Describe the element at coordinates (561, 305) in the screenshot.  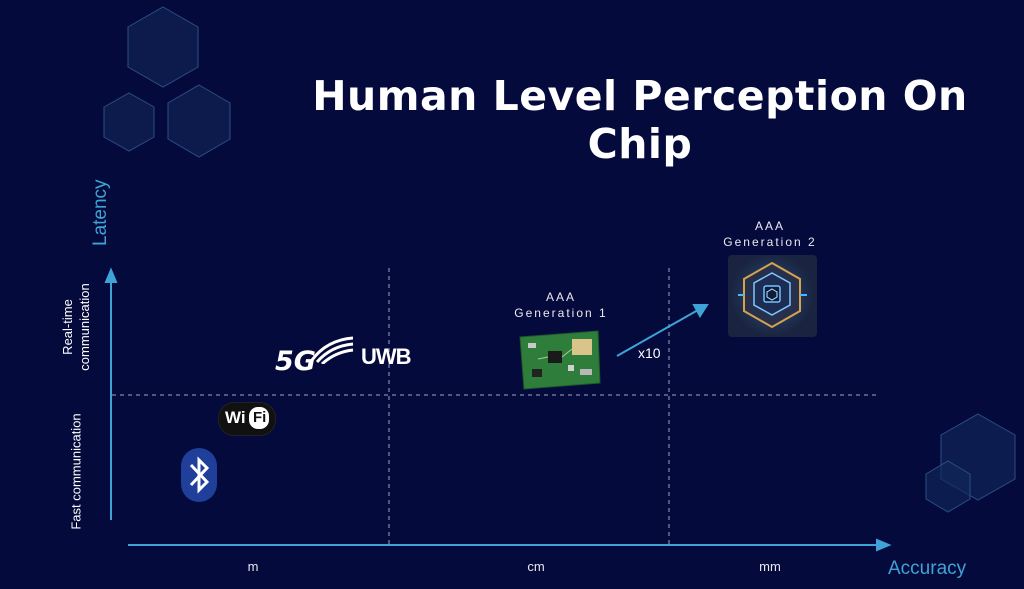
I see `gen1-label: AAA Generation 1` at that location.